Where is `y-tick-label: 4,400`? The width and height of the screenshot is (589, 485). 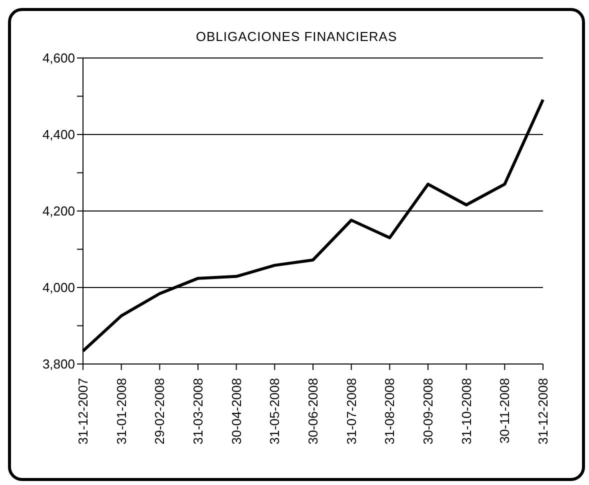
y-tick-label: 4,400 is located at coordinates (58, 134).